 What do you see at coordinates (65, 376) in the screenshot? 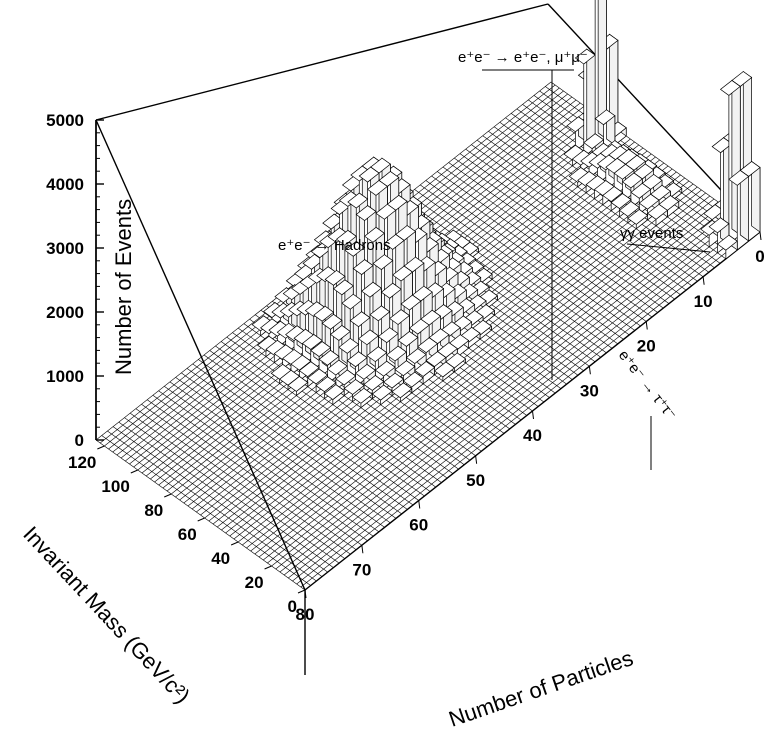
I see `events-tick-label: 1000` at bounding box center [65, 376].